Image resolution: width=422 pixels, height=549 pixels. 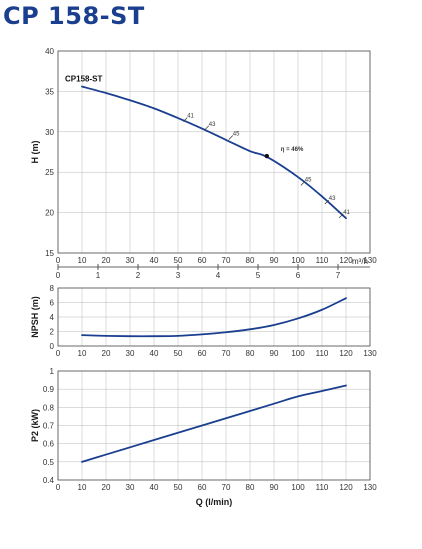 I want to click on y-tick-label: 35, so click(x=49, y=91).